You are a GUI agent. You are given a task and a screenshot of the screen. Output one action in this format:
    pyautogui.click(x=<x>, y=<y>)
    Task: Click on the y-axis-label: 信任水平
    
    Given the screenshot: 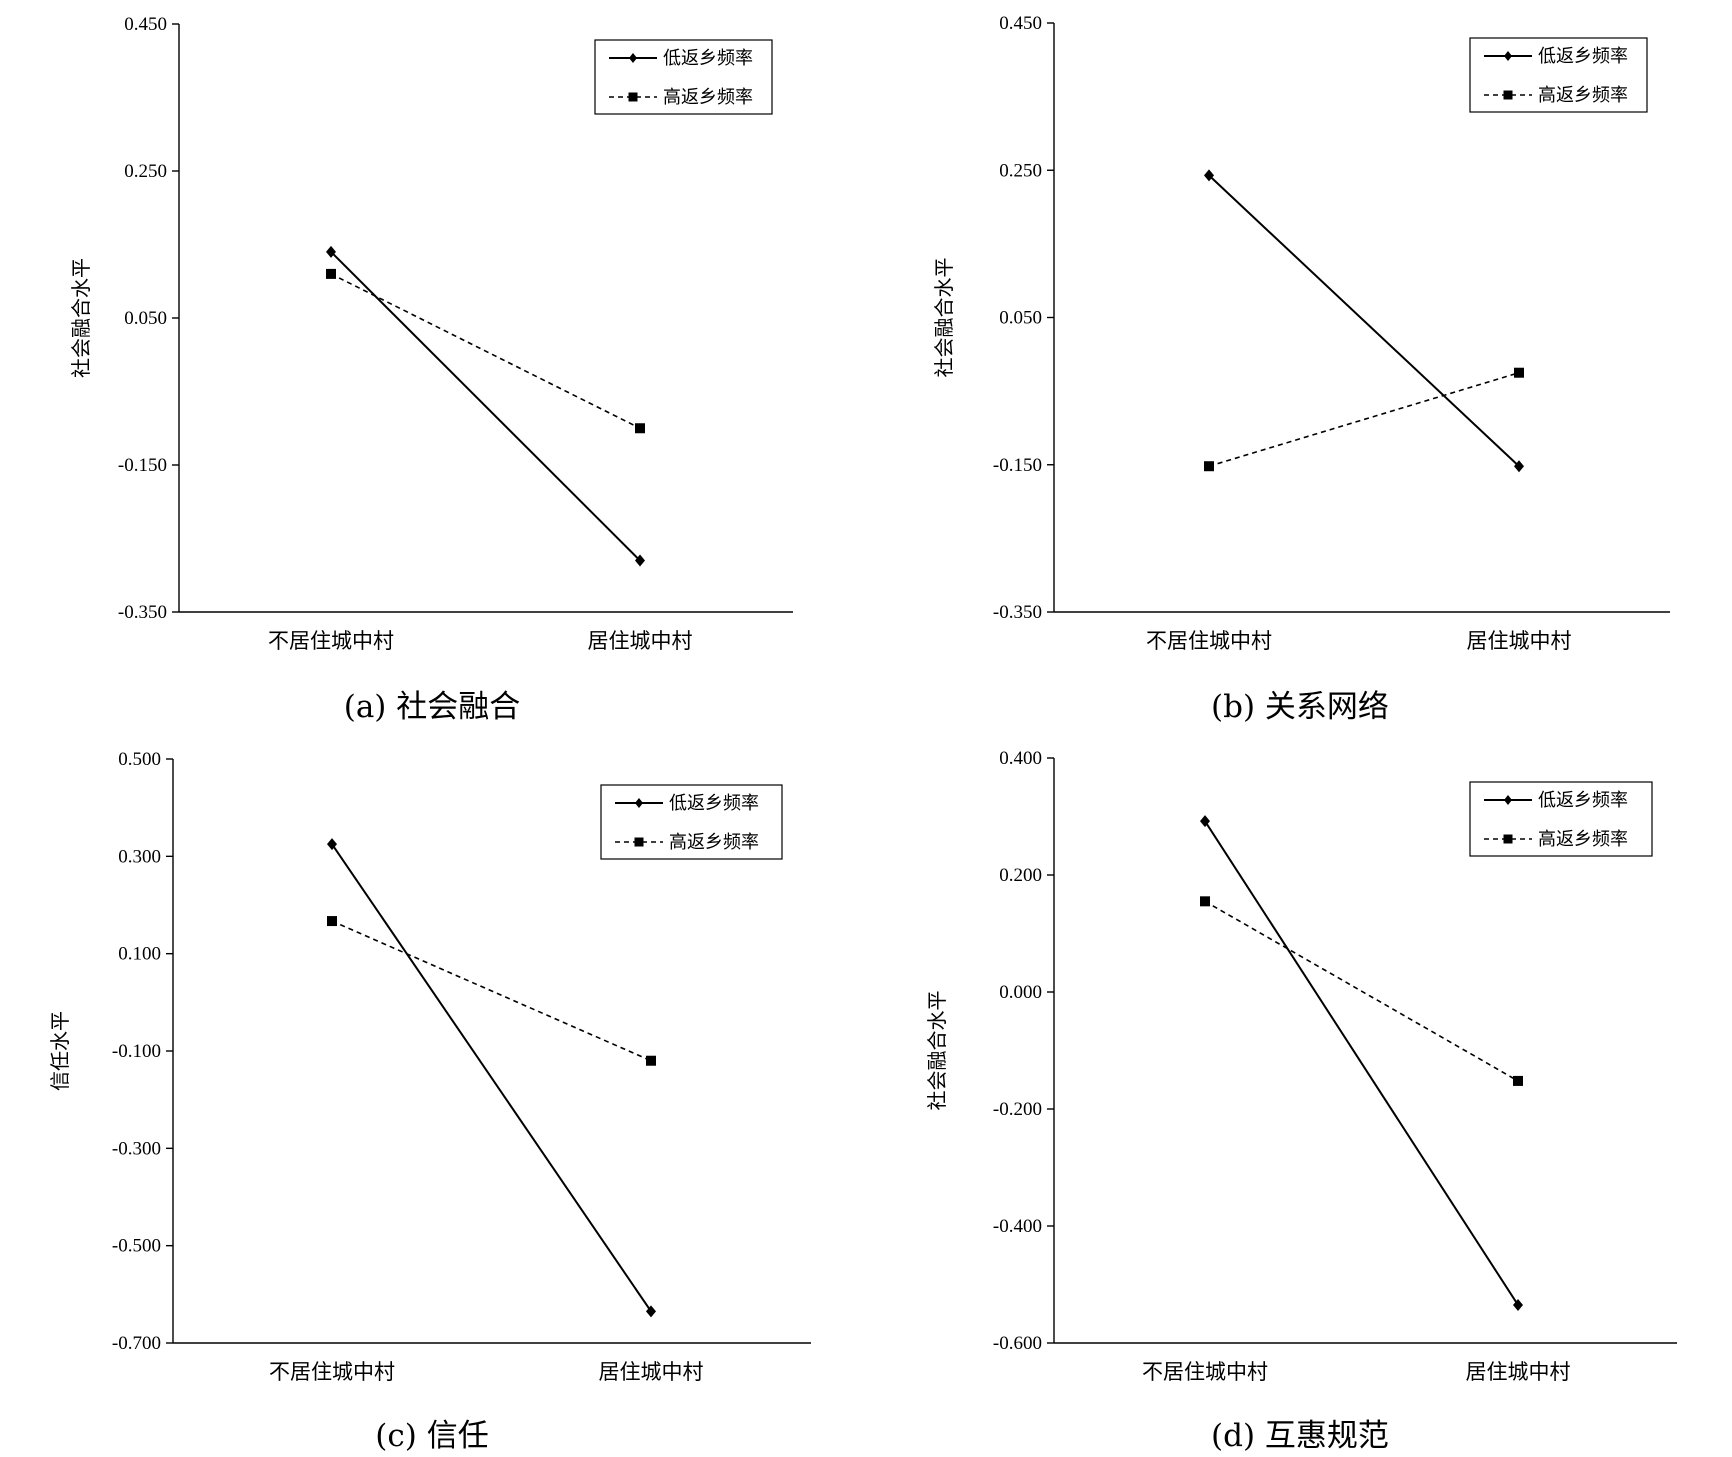 What is the action you would take?
    pyautogui.click(x=60, y=1051)
    